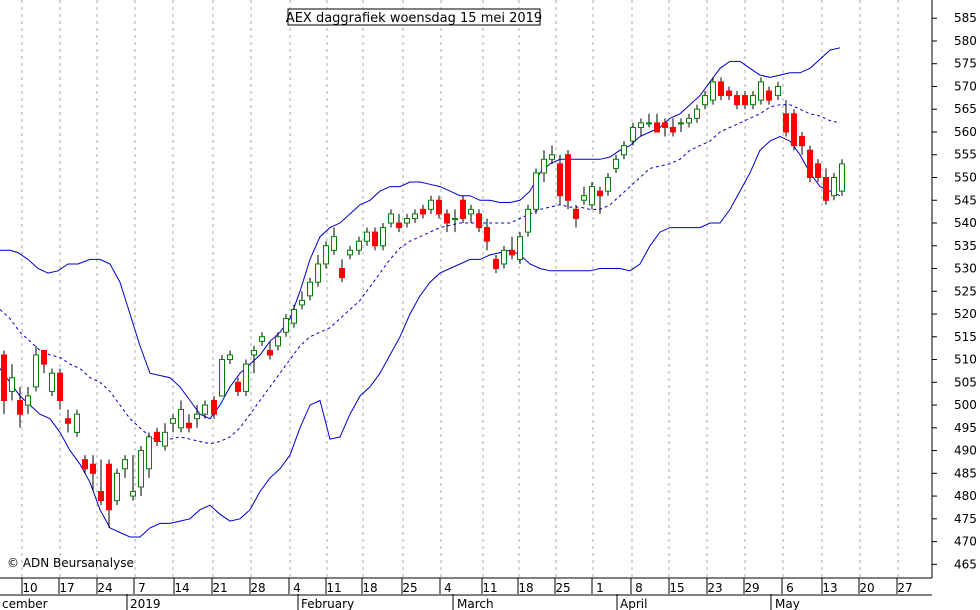  What do you see at coordinates (965, 64) in the screenshot?
I see `y-tick-label: 575` at bounding box center [965, 64].